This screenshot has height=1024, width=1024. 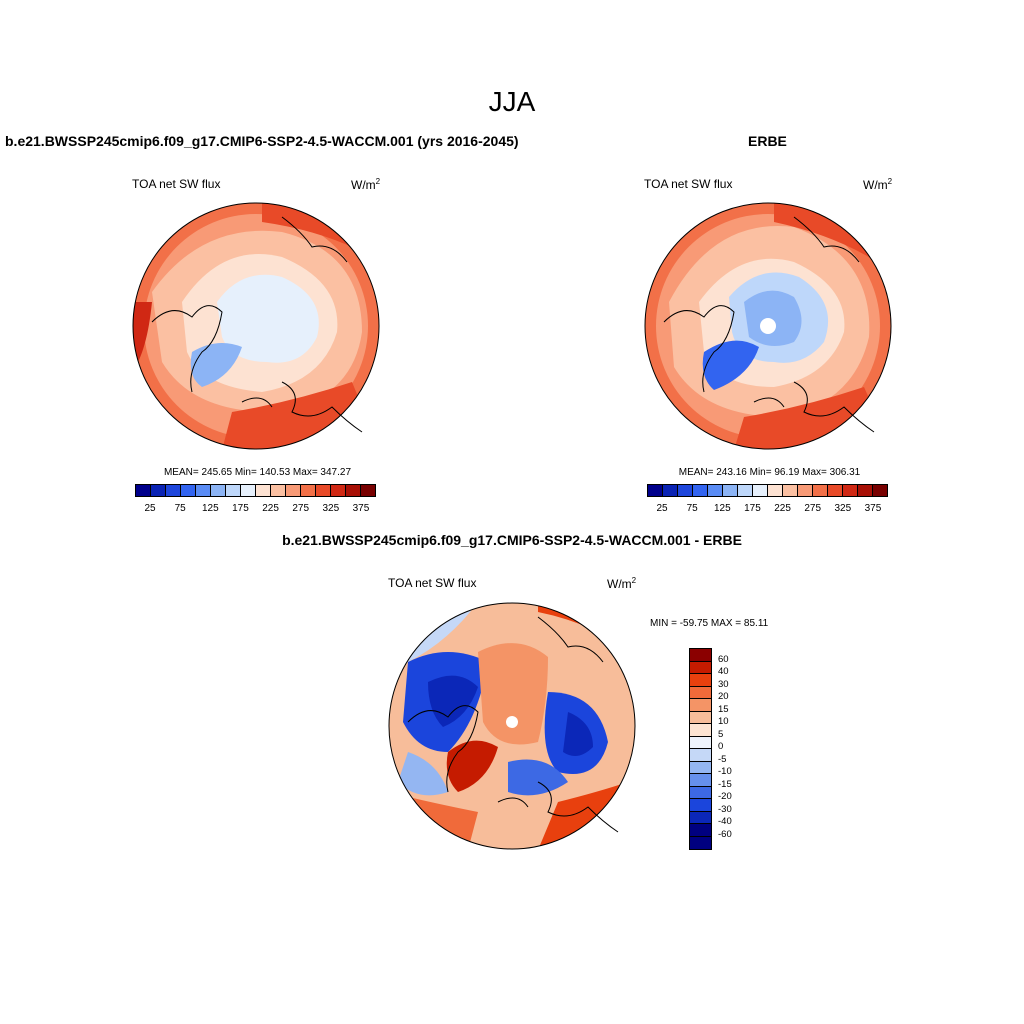 I want to click on colorbar-label: -10, so click(x=725, y=771).